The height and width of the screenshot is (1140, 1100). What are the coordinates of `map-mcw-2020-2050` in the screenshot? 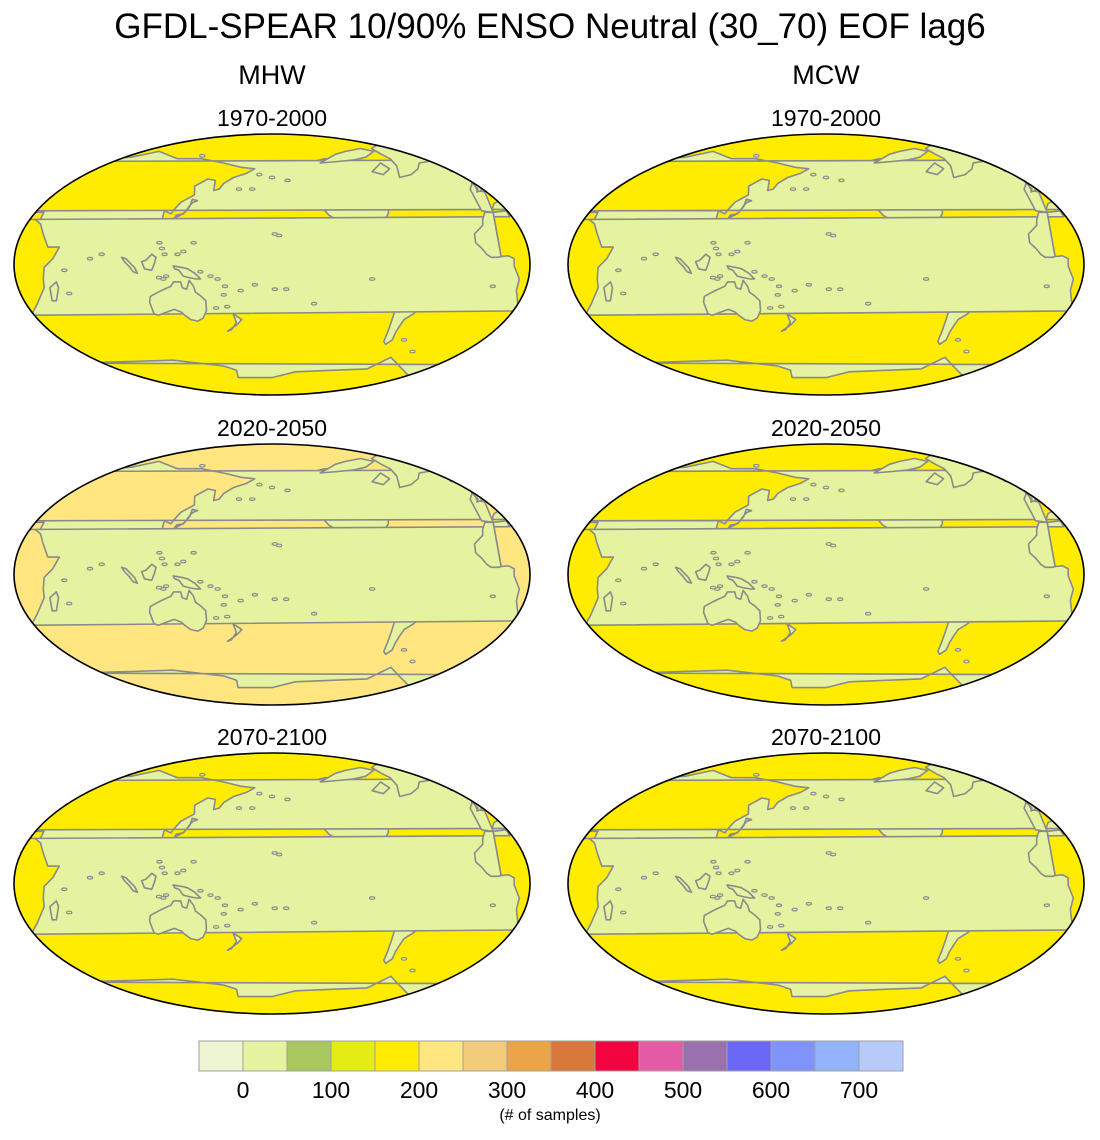 It's located at (826, 574).